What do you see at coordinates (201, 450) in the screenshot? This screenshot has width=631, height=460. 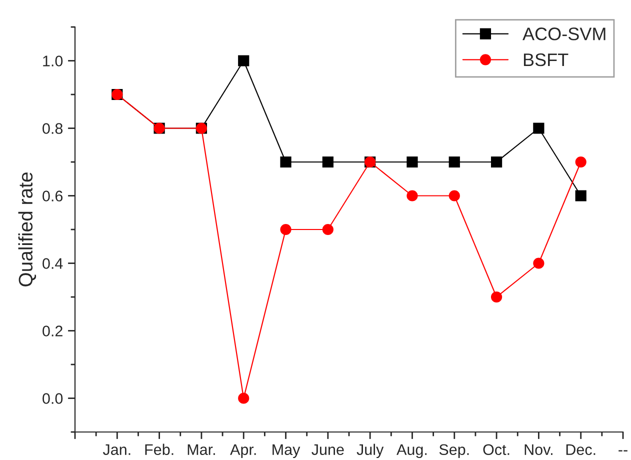 I see `x-tick-label: Mar.` at bounding box center [201, 450].